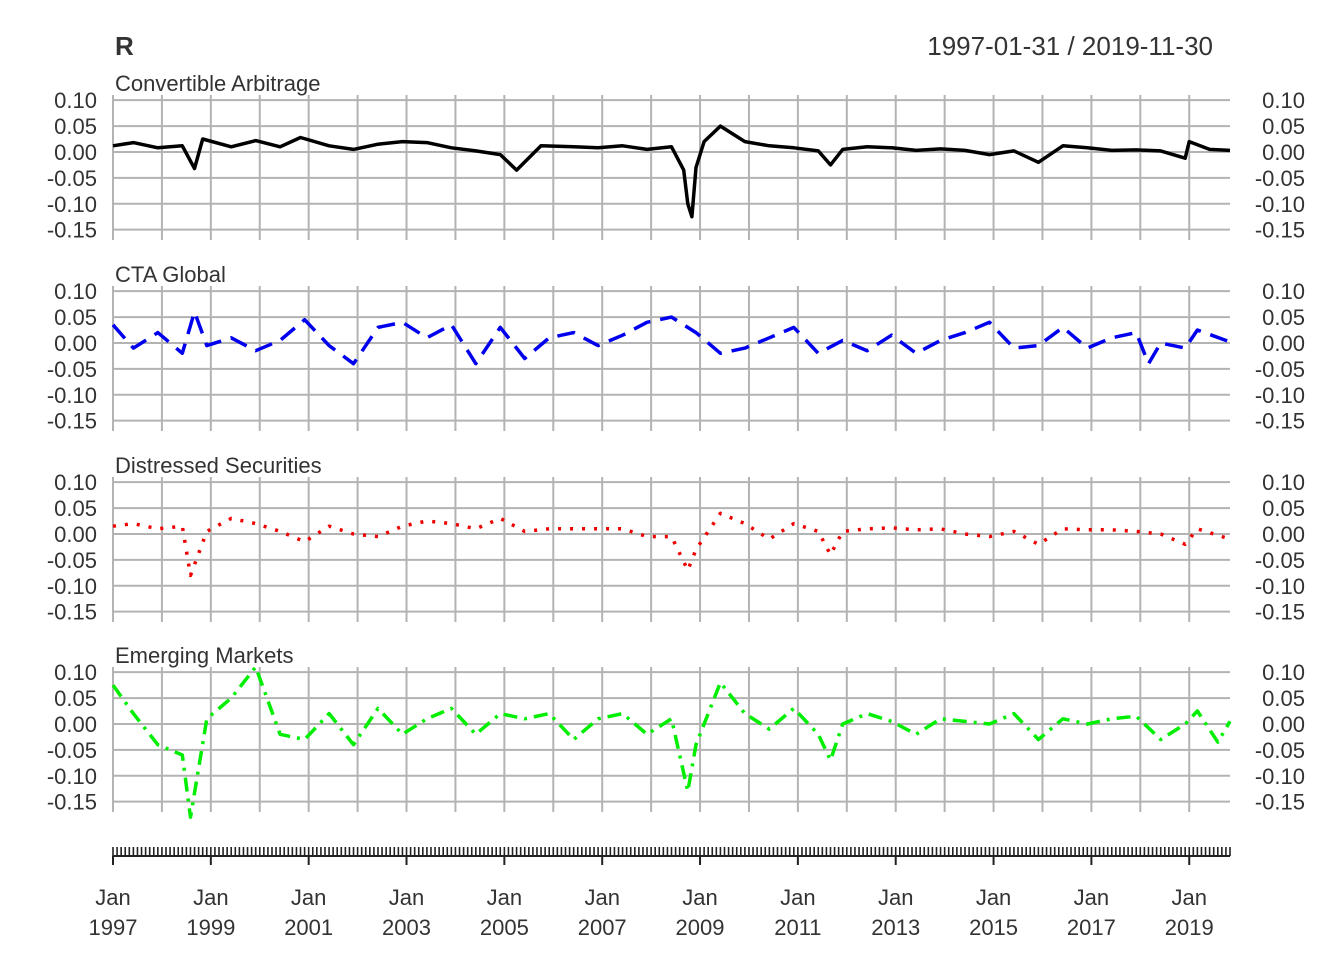 This screenshot has height=965, width=1344. I want to click on xtick-year: 2005, so click(504, 927).